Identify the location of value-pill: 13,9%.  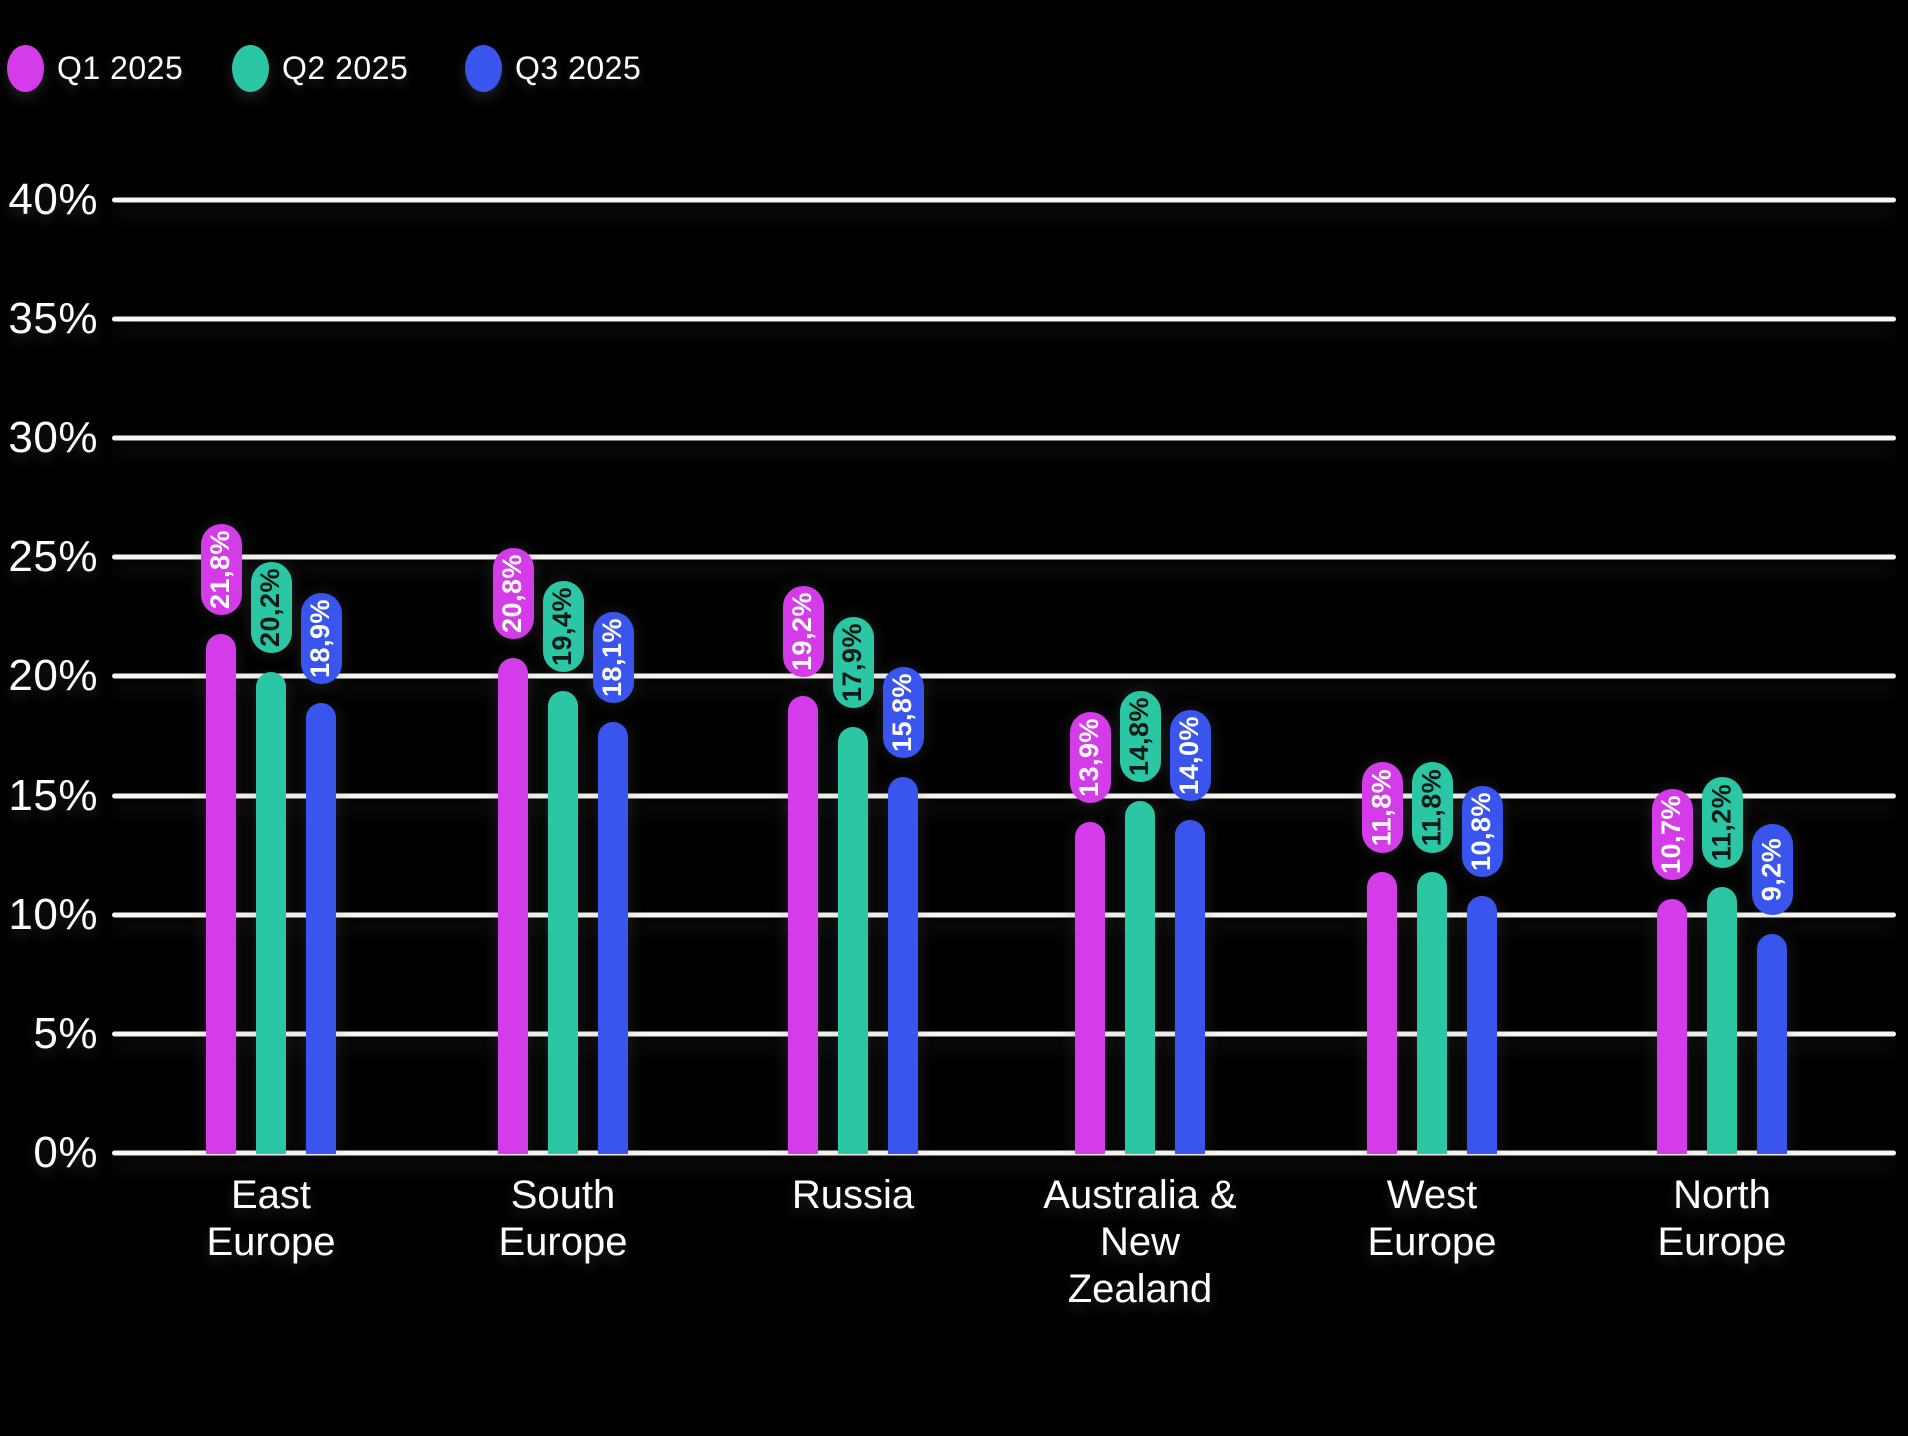
(1090, 758).